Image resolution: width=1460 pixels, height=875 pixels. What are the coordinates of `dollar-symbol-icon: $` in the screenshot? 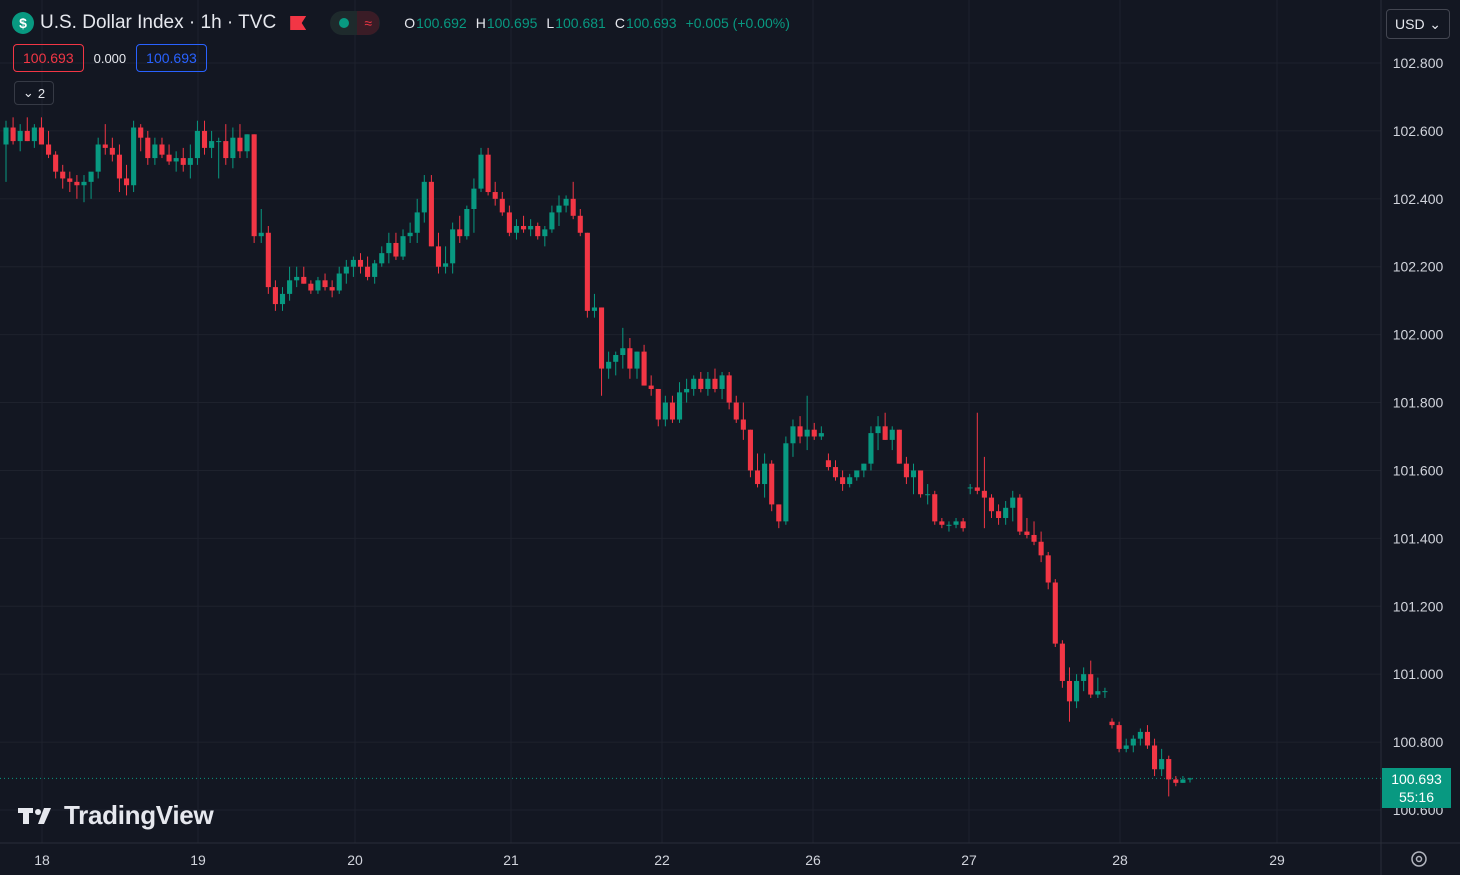 It's located at (23, 23).